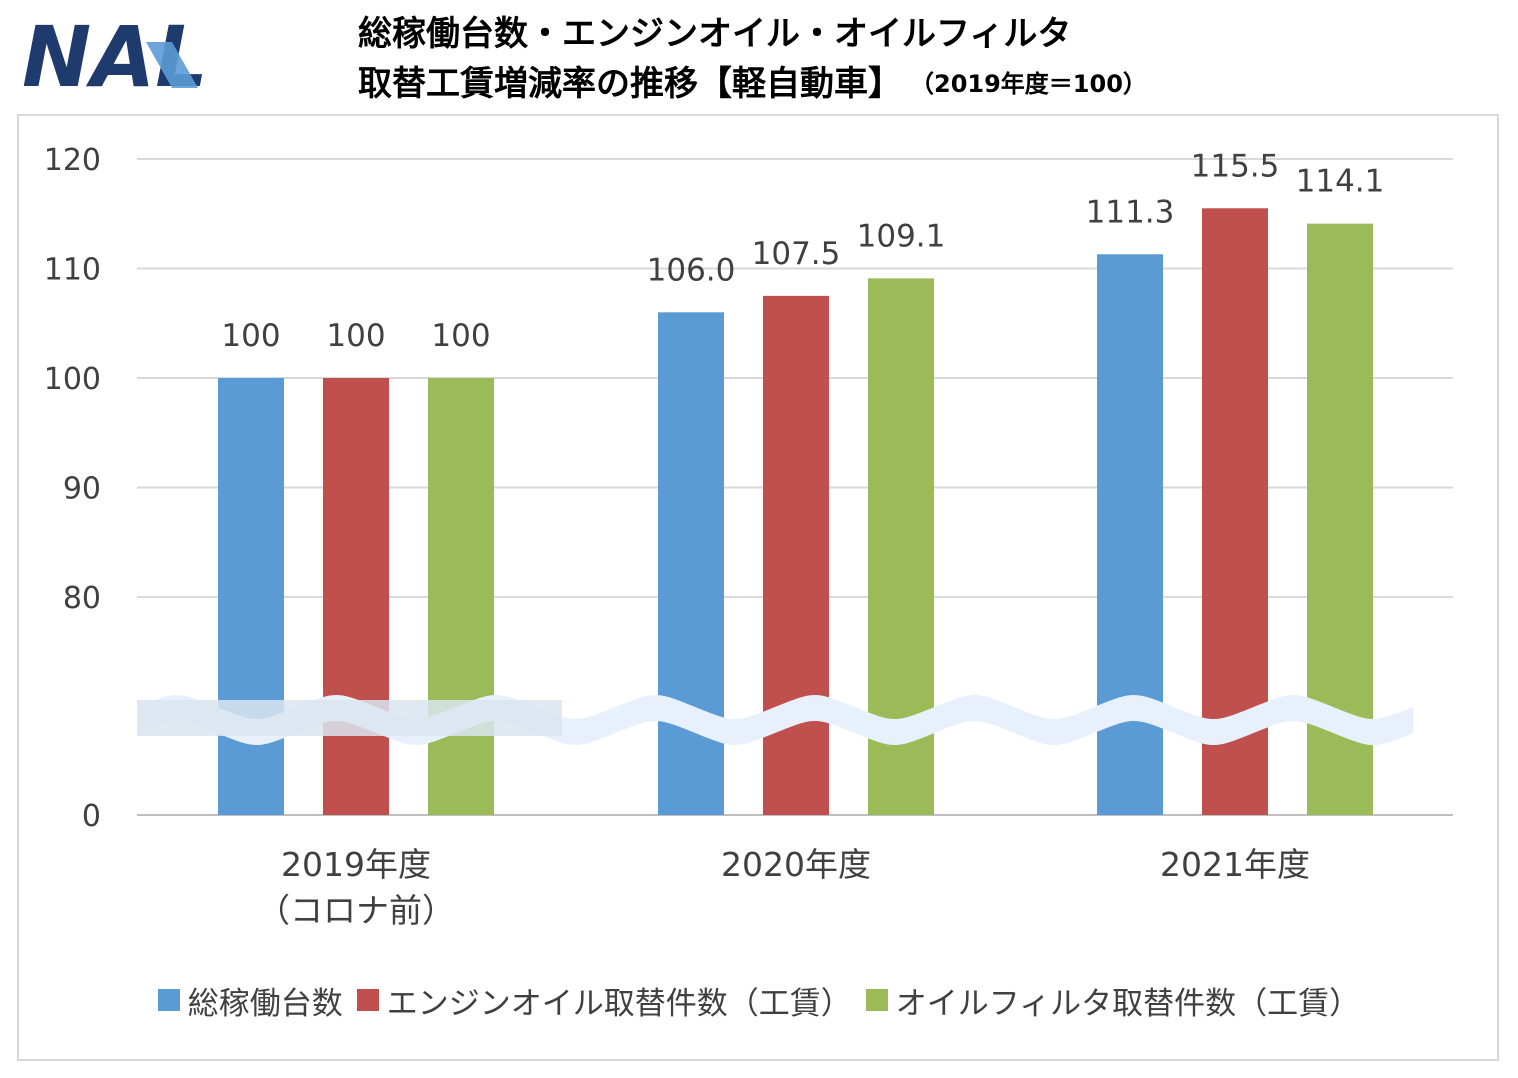  Describe the element at coordinates (349, 718) in the screenshot. I see `axis-break-shade` at that location.